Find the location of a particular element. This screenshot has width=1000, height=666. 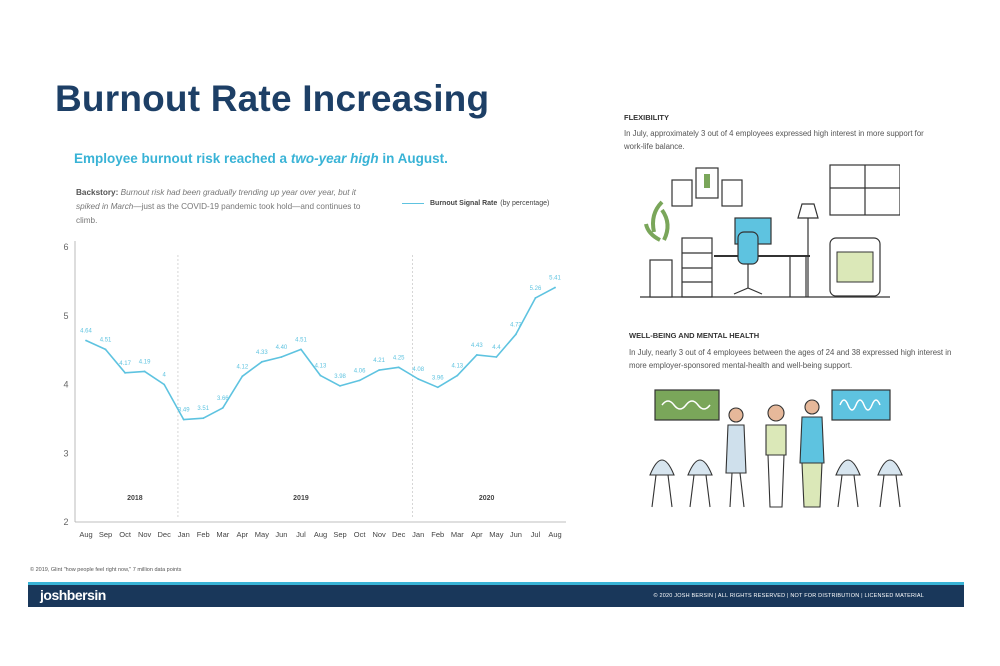

data-label: 5.41 is located at coordinates (555, 279).